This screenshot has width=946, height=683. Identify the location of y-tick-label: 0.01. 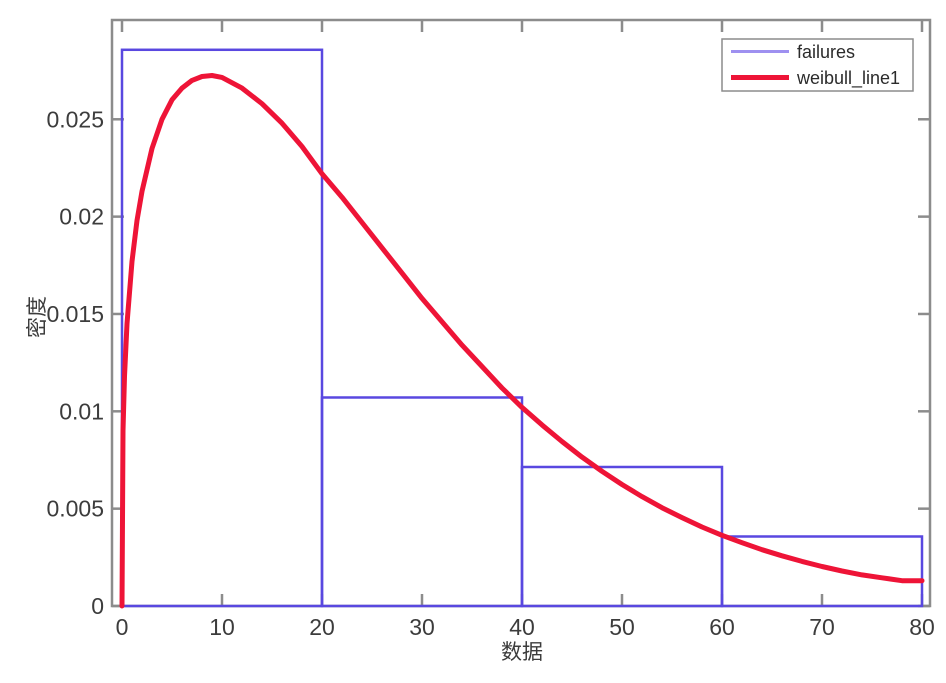
(81, 411).